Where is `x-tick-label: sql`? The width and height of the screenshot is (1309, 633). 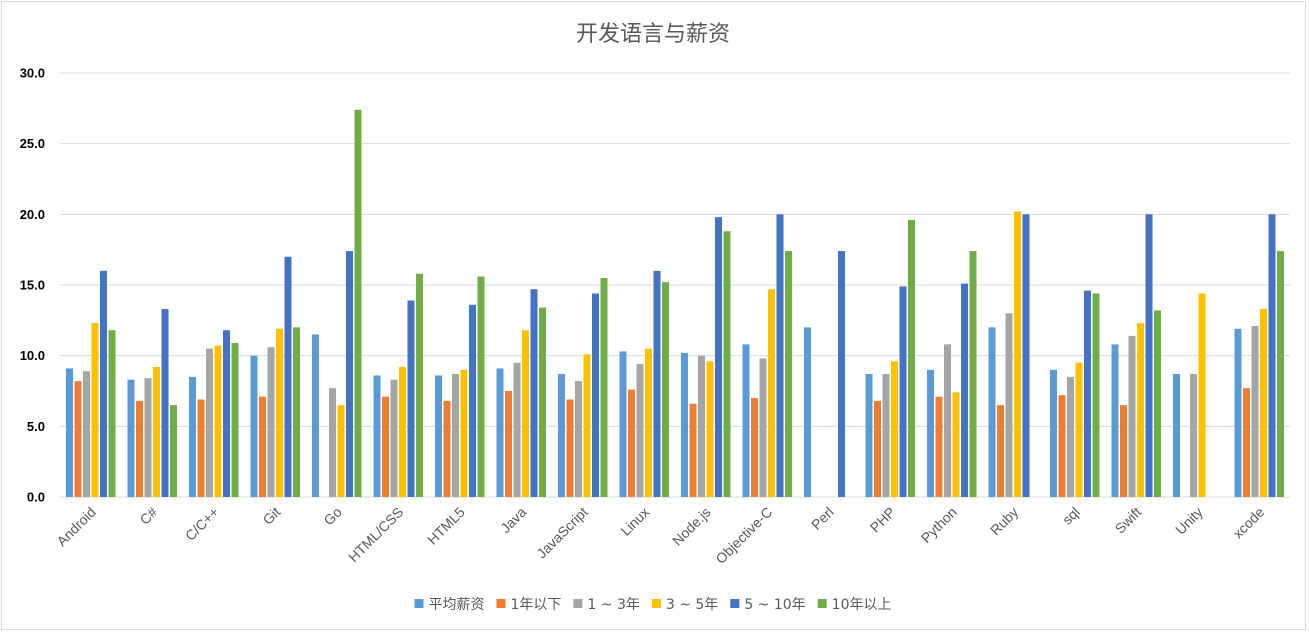 x-tick-label: sql is located at coordinates (1071, 516).